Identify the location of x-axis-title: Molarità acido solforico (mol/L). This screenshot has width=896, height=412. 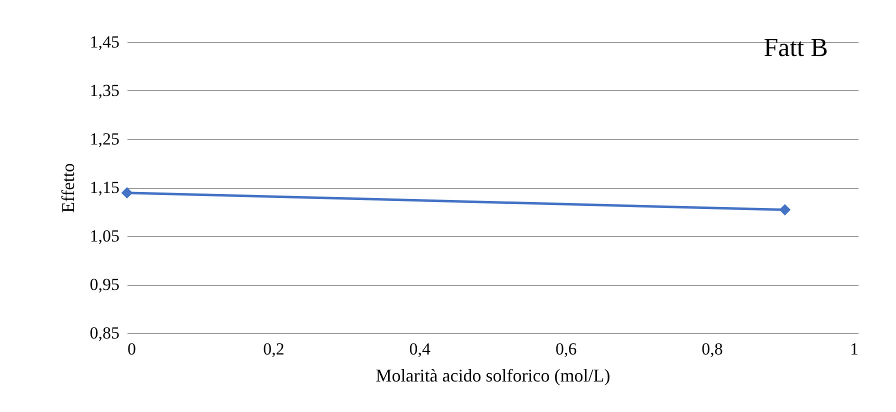
(493, 376).